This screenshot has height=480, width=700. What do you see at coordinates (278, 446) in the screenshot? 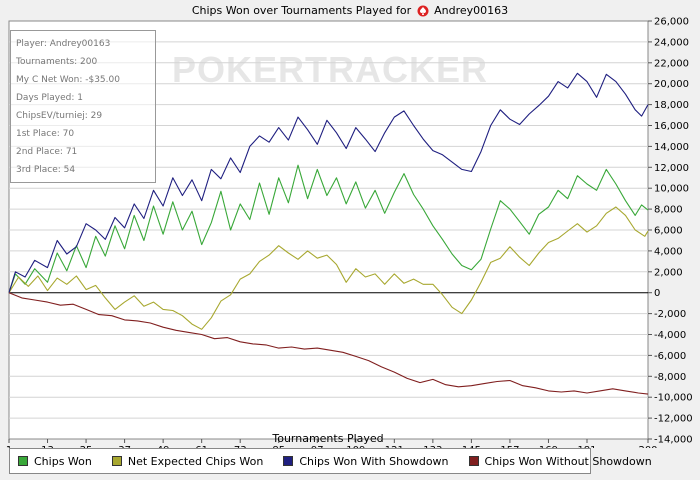
I see `x-tick-label: 85` at bounding box center [278, 446].